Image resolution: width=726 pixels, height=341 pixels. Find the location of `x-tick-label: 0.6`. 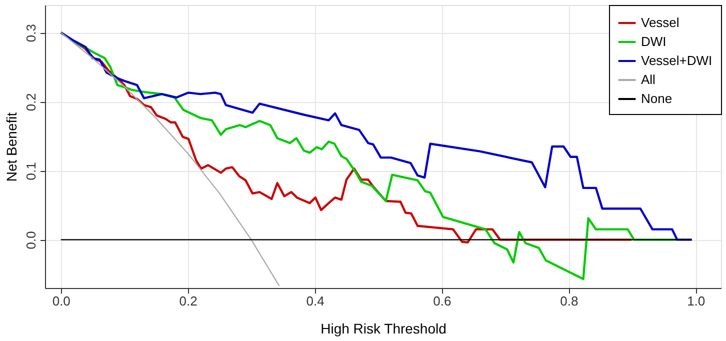

x-tick-label: 0.6 is located at coordinates (442, 301).